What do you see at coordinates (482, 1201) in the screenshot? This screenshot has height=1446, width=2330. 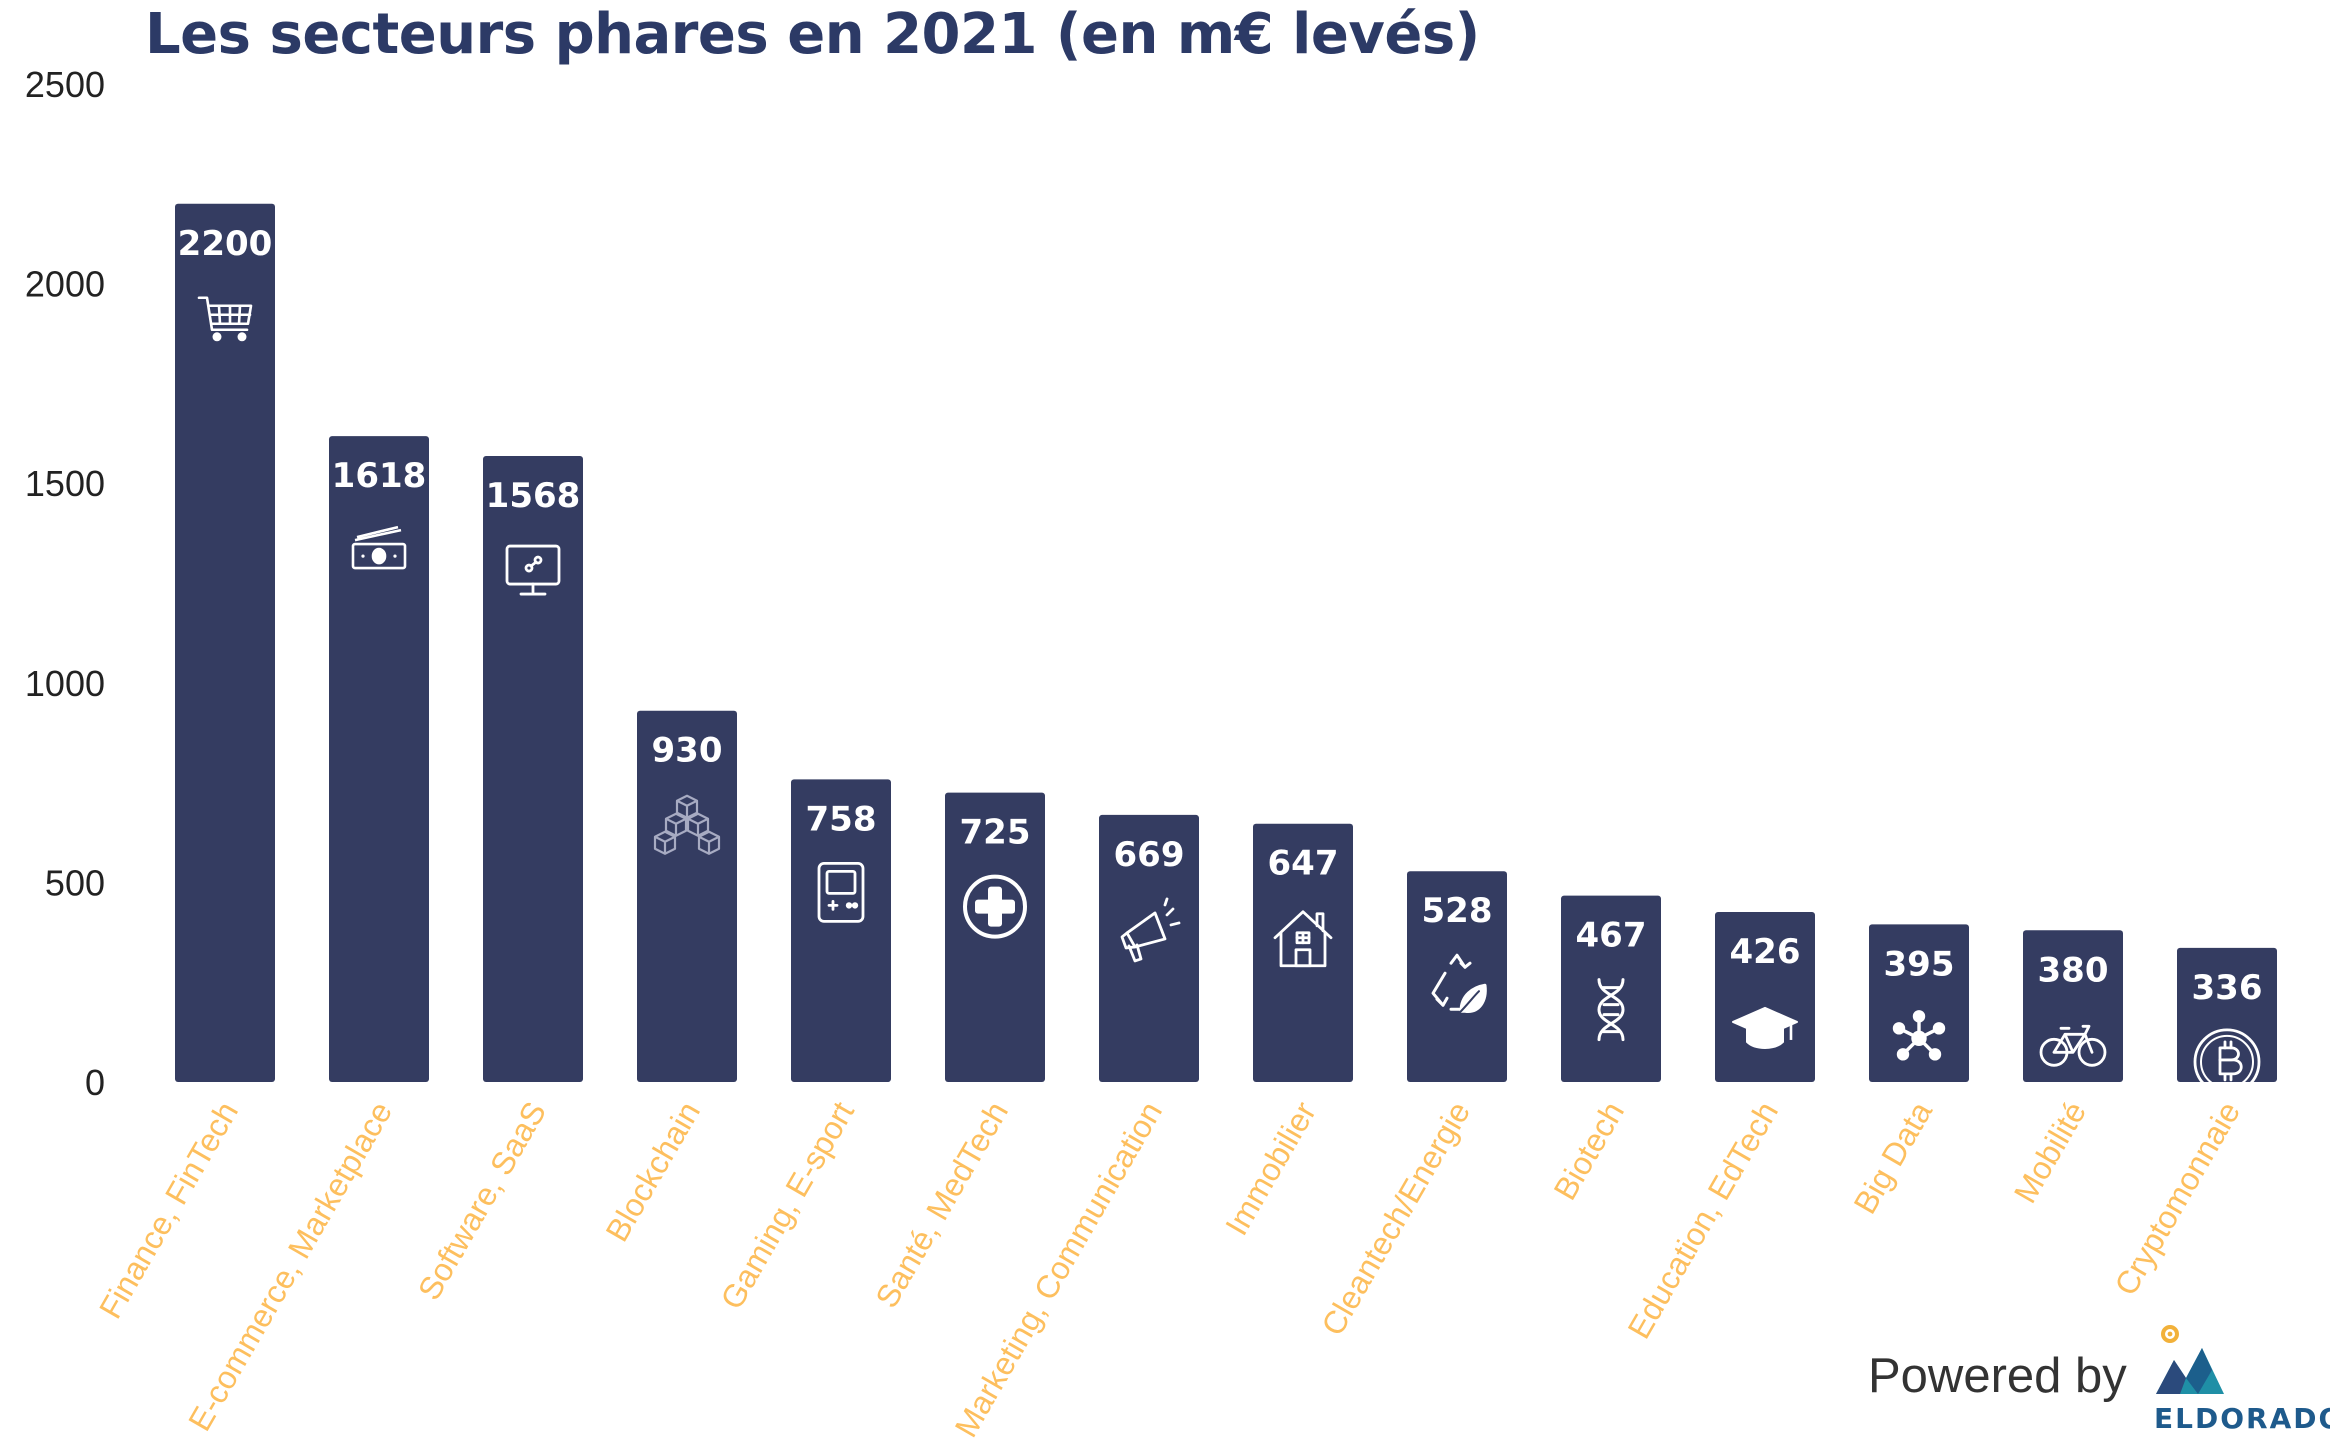 I see `x-tick-label: Software, SaaS` at bounding box center [482, 1201].